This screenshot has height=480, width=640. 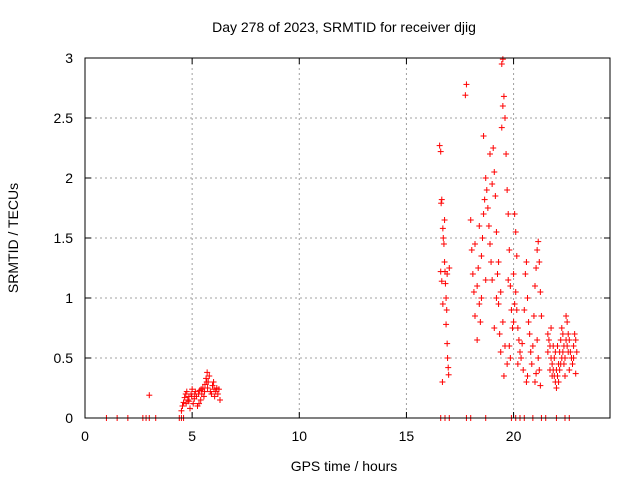 I want to click on y-tick-label: 1.5, so click(x=64, y=238).